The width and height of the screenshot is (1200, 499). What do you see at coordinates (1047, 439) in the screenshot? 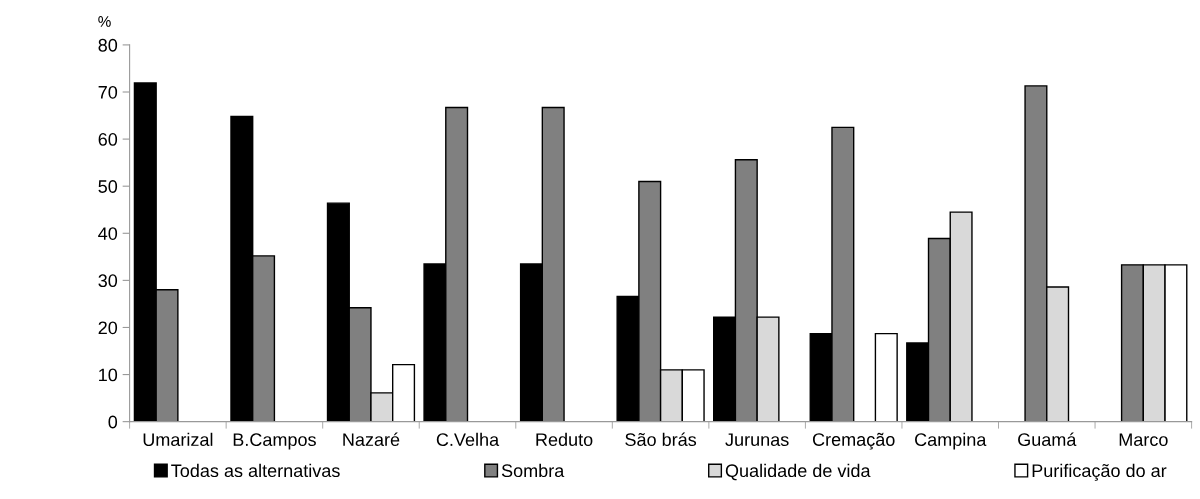
I see `x-tick-label: Guamá` at bounding box center [1047, 439].